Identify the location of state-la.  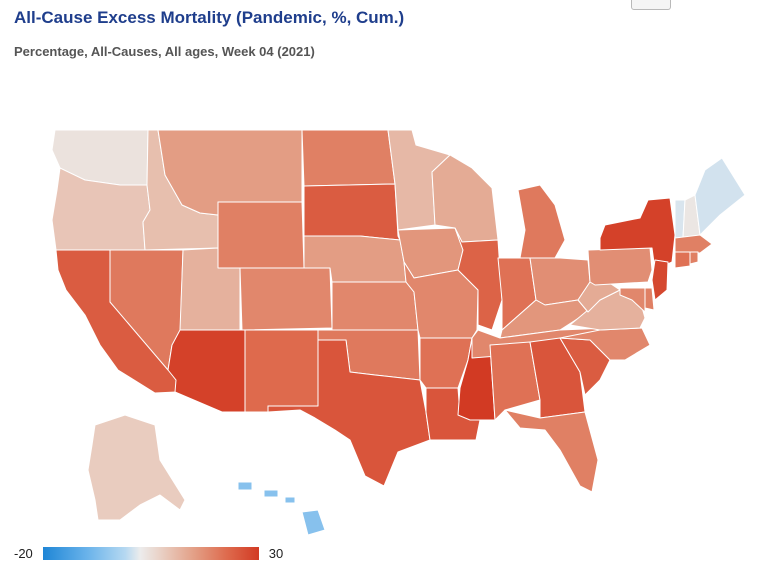
(453, 414).